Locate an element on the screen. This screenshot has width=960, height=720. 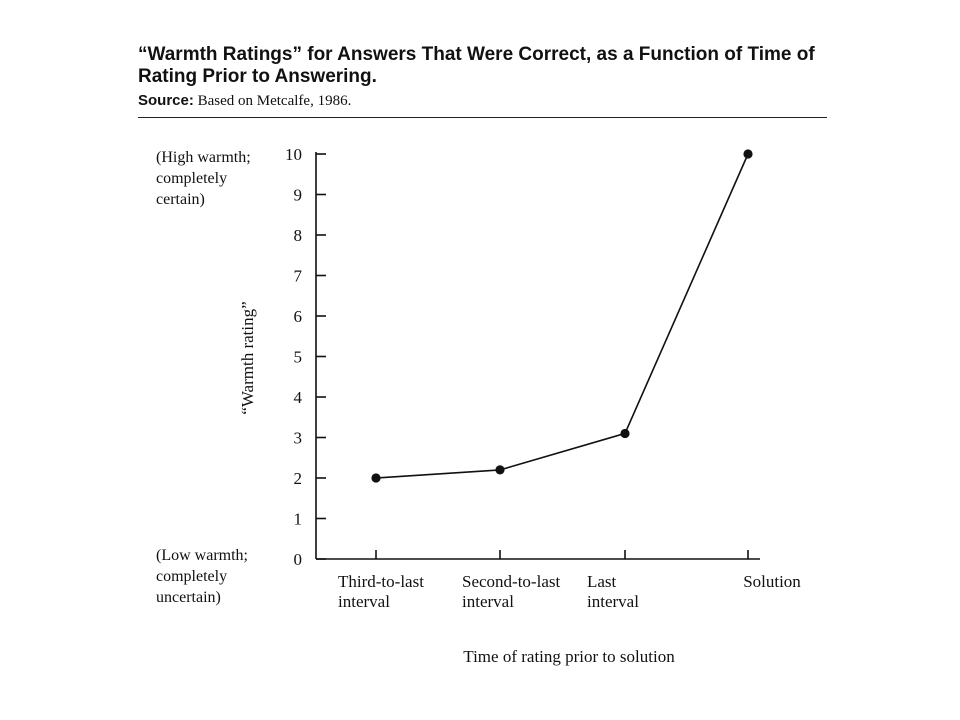
x-tick-label: Last interval is located at coordinates (613, 591).